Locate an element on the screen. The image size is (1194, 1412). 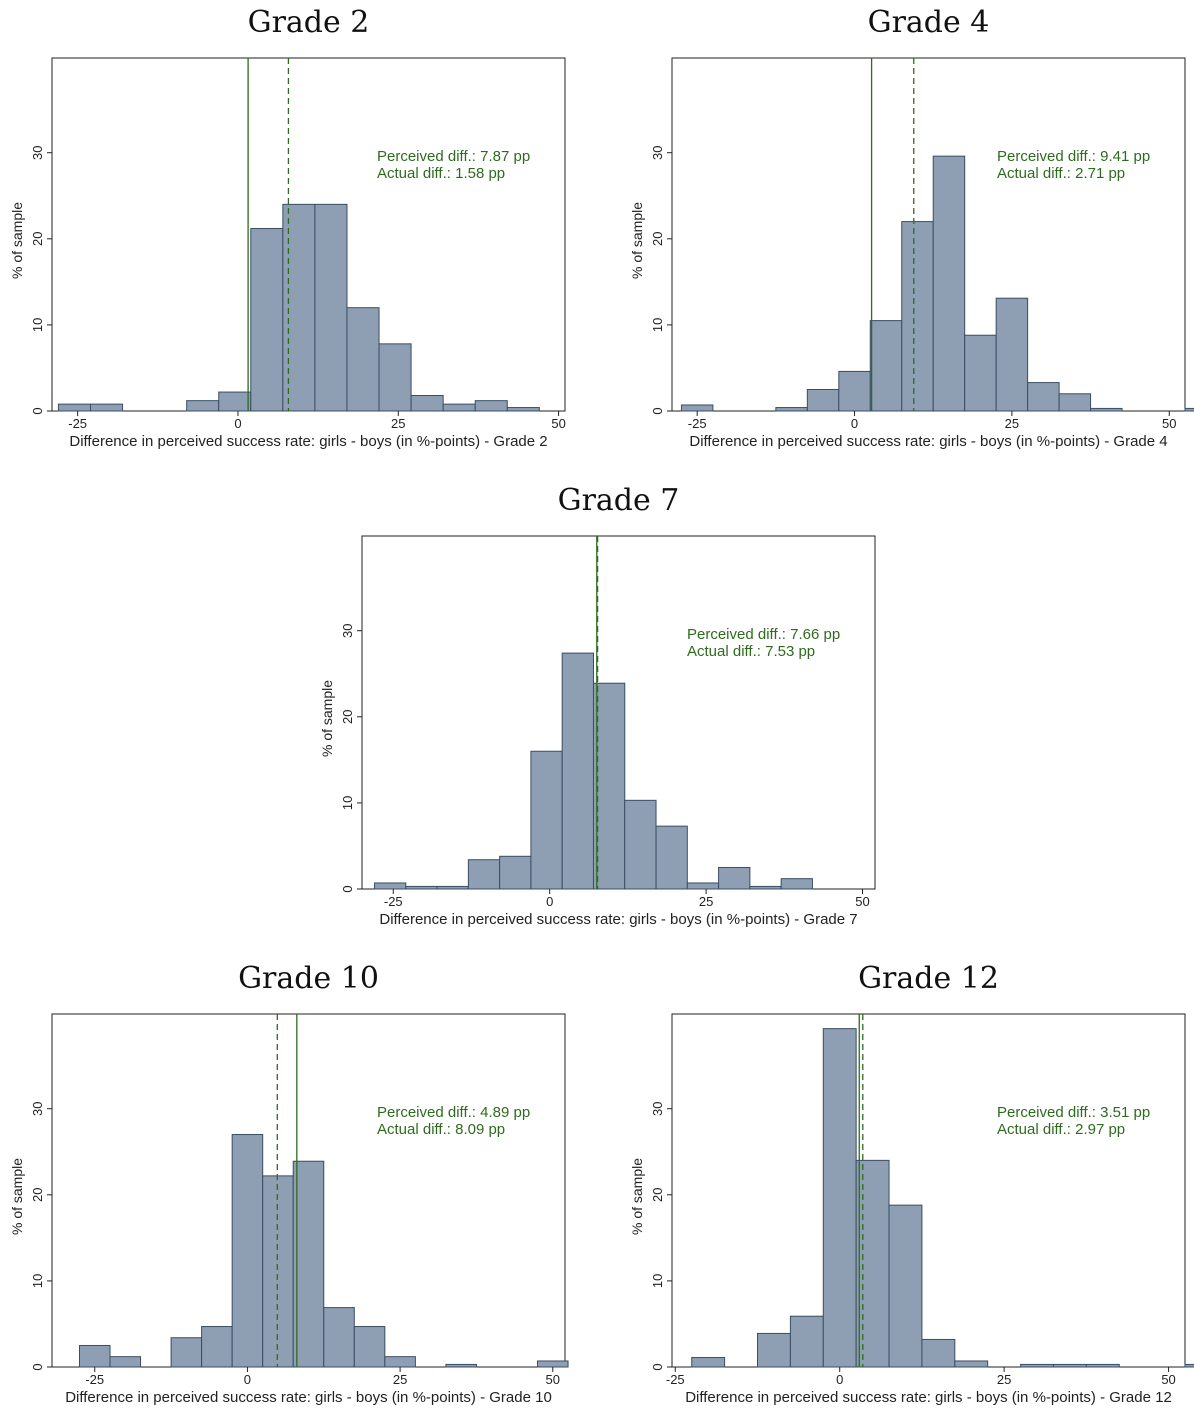
perceived-diff-annotation: Perceived diff.: 9.41 pp is located at coordinates (1073, 156).